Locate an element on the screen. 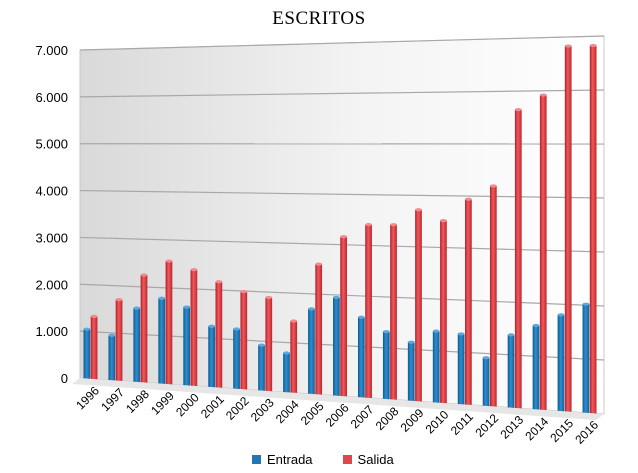 This screenshot has width=638, height=473. legend-label-salida: Salida is located at coordinates (375, 459).